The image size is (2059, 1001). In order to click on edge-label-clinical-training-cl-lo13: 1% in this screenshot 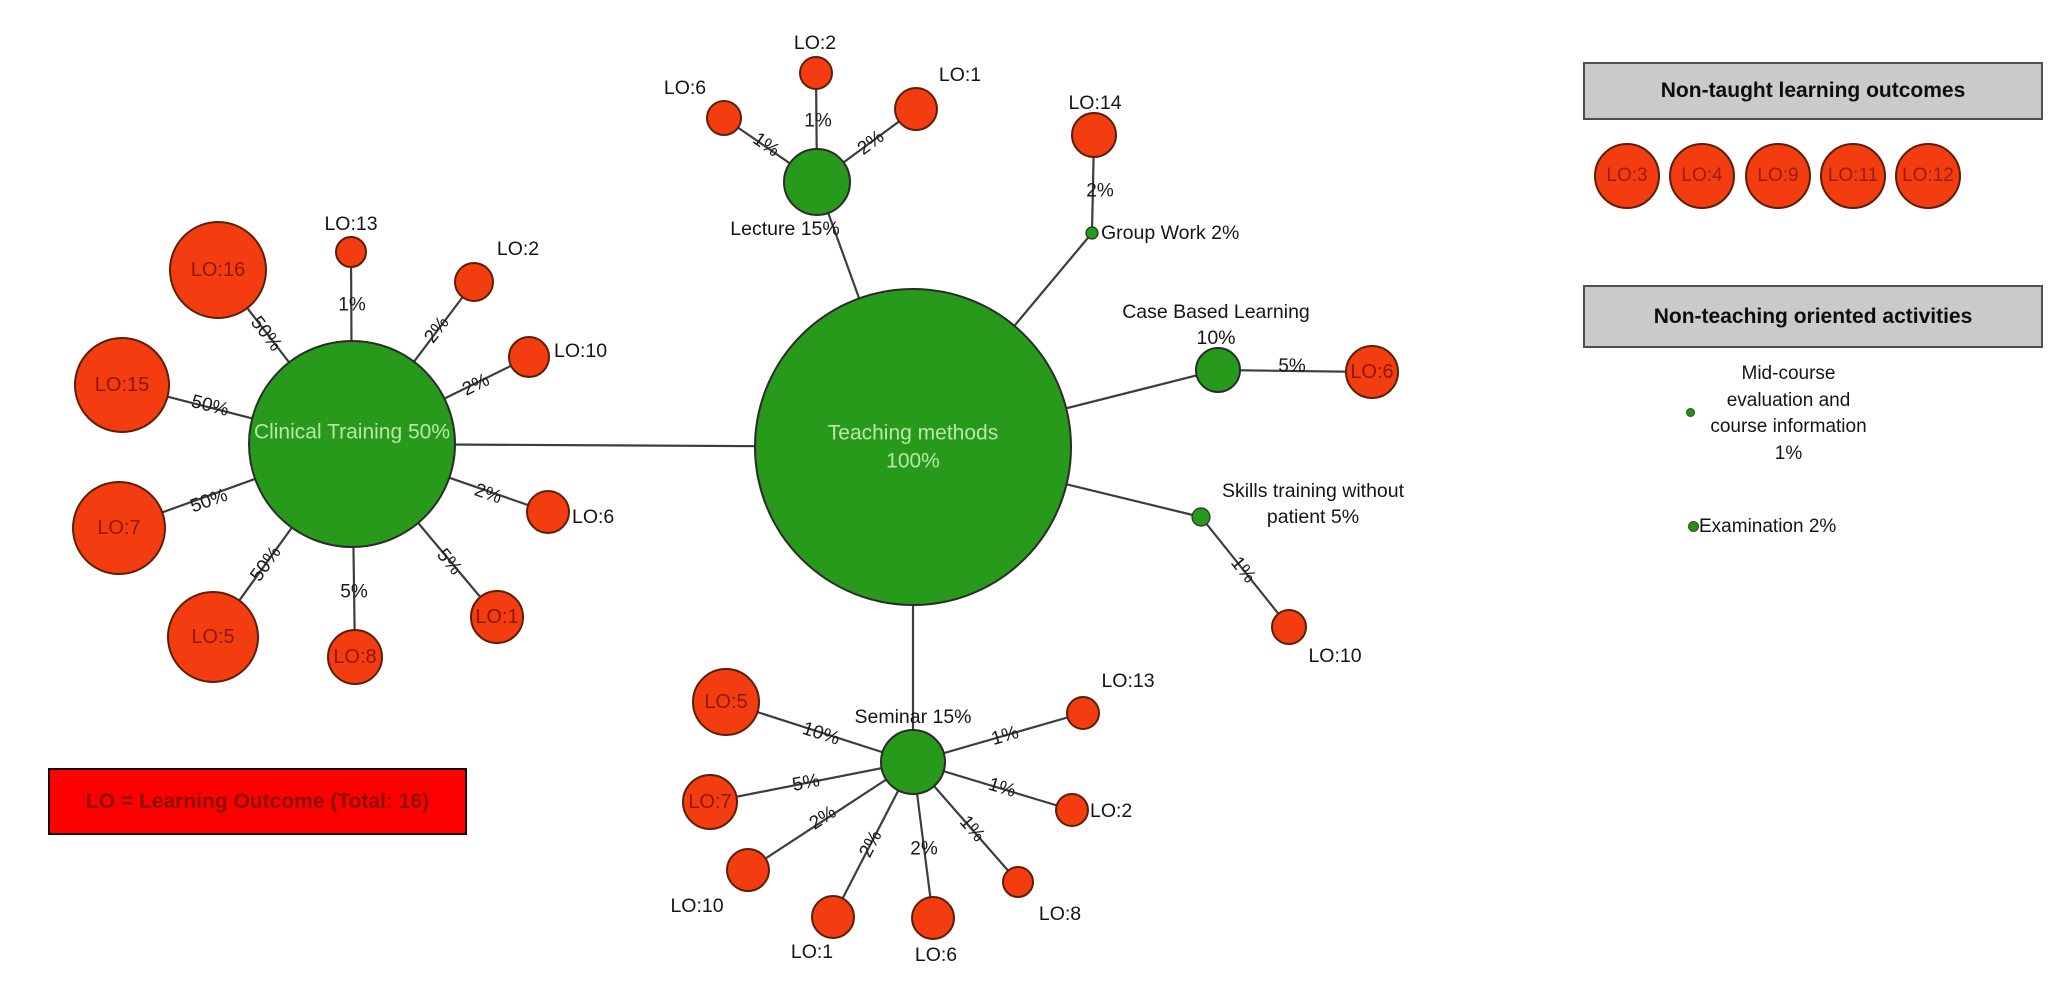, I will do `click(352, 305)`.